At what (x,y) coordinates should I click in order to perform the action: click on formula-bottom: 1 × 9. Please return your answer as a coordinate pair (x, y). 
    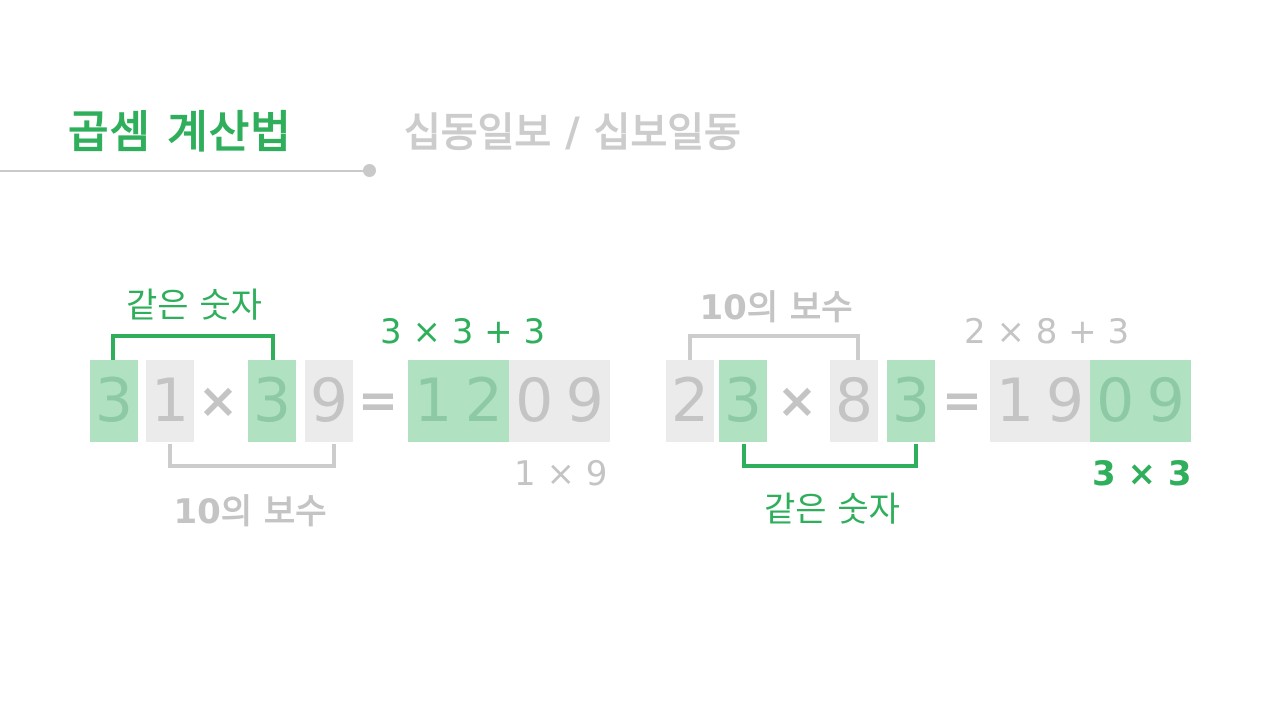
    Looking at the image, I should click on (561, 474).